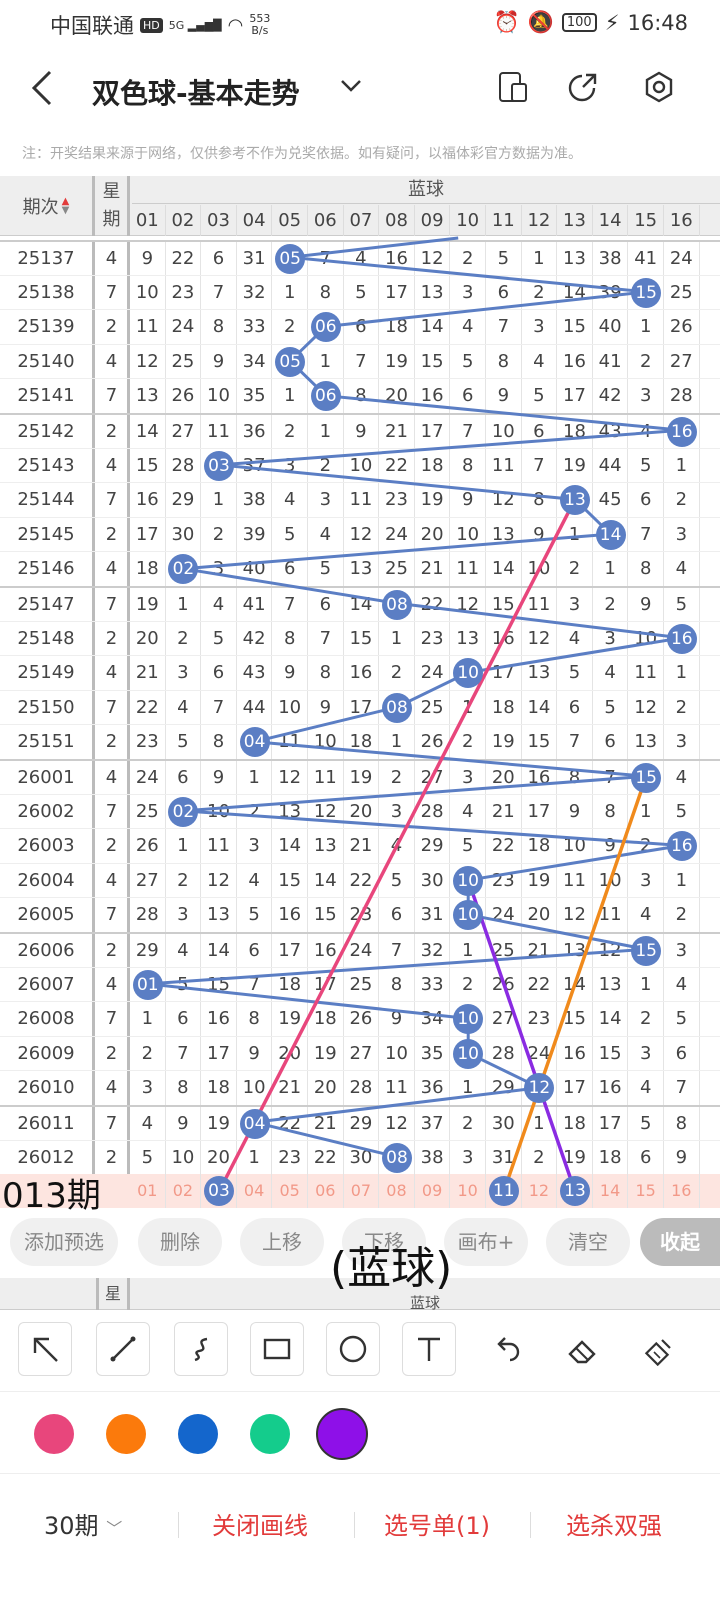 Image resolution: width=720 pixels, height=1600 pixels. I want to click on prediction-cell: 14, so click(611, 1191).